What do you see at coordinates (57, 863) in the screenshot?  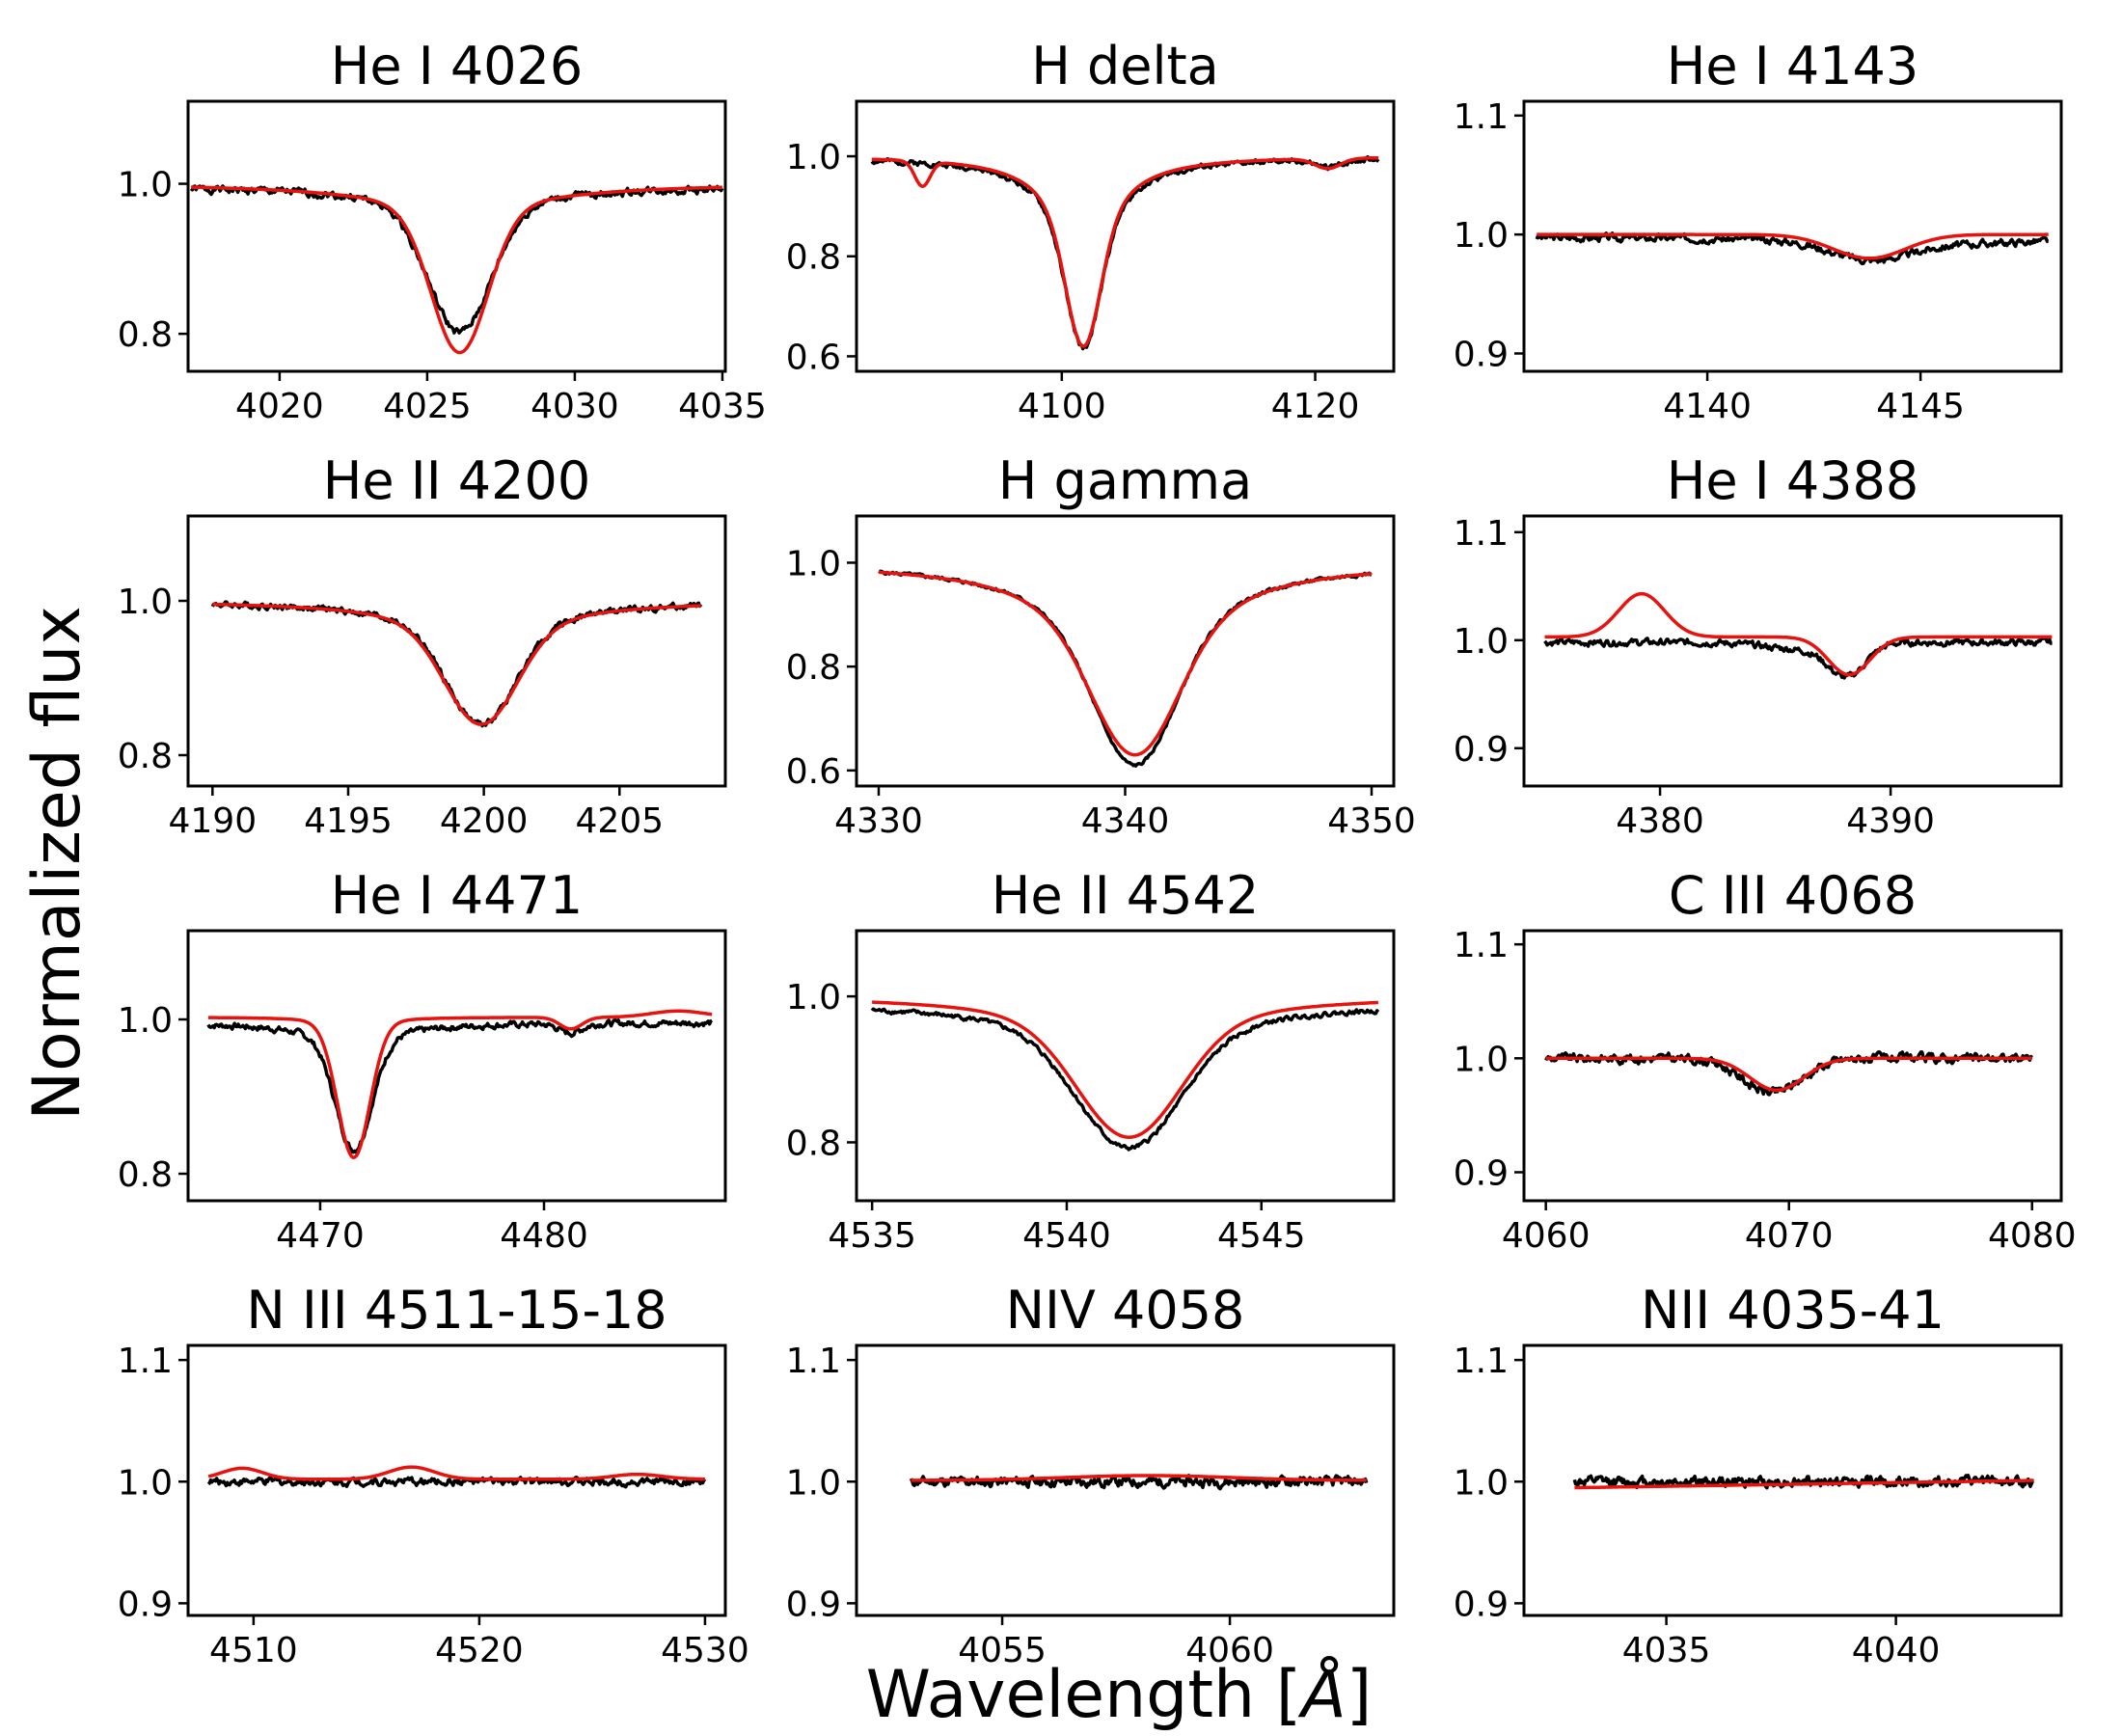 I see `y-axis-label: Normalized flux` at bounding box center [57, 863].